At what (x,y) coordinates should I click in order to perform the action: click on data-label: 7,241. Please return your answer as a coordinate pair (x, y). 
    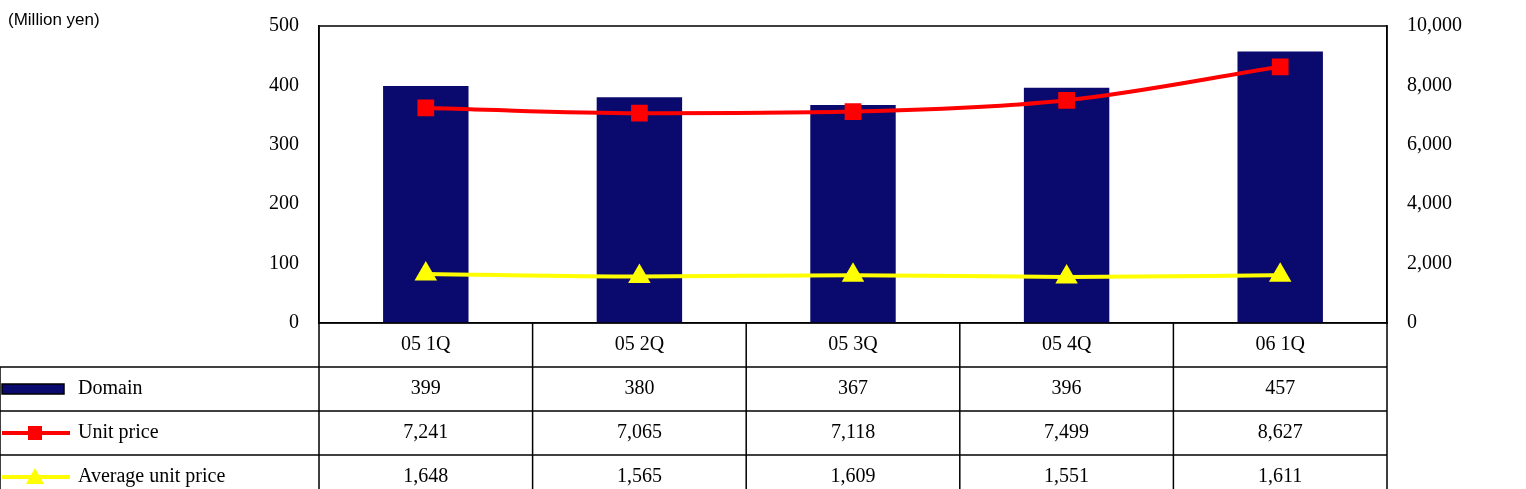
    Looking at the image, I should click on (426, 431).